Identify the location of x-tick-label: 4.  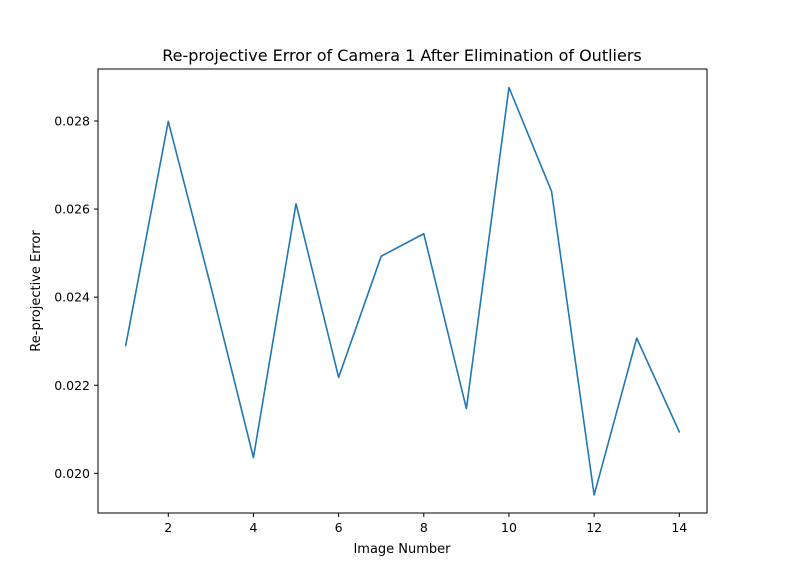
(253, 527).